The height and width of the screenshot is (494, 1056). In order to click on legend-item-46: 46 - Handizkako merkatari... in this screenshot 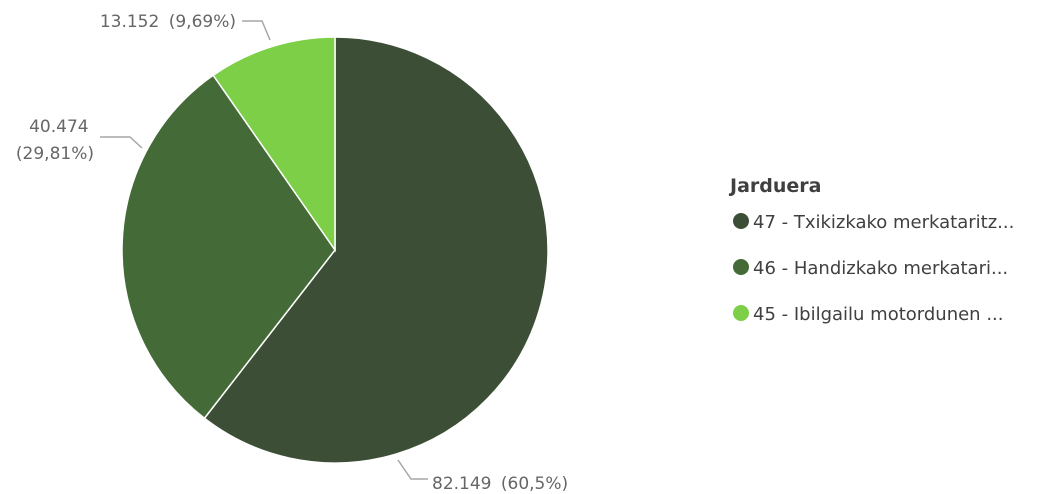, I will do `click(870, 268)`.